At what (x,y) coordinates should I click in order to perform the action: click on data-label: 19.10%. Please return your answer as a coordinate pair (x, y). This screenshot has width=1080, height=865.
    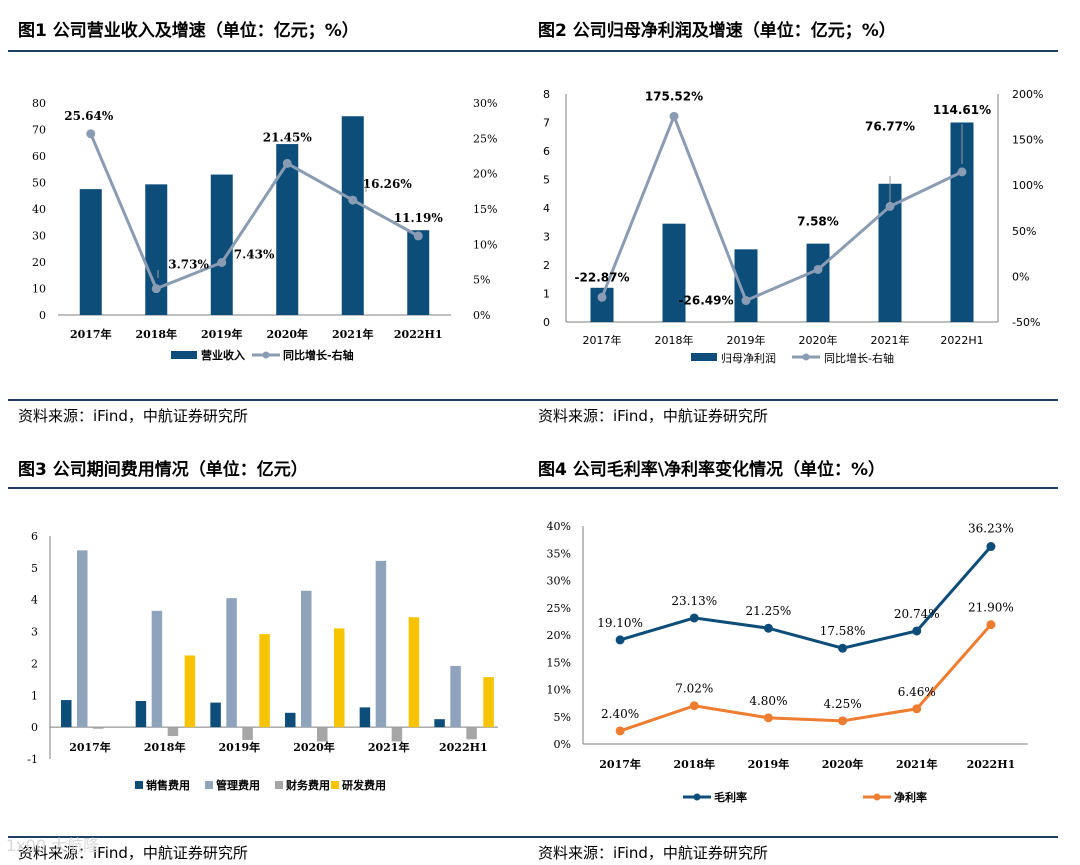
    Looking at the image, I should click on (620, 623).